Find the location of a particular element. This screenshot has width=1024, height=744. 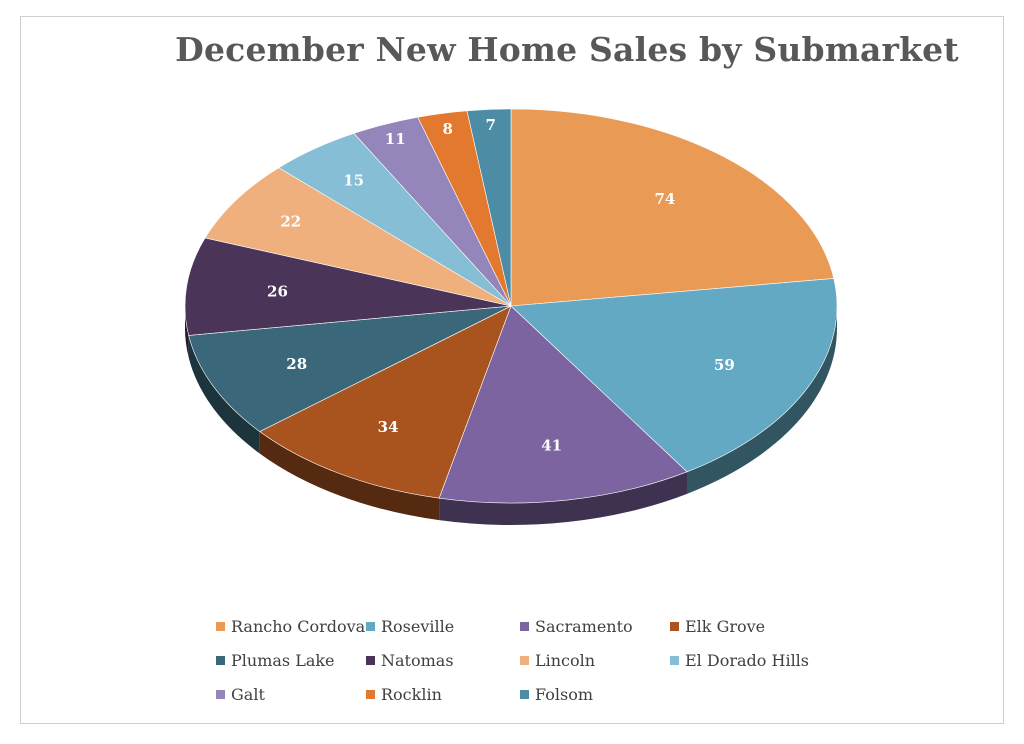

legend-item-galt: Galt is located at coordinates (240, 694).